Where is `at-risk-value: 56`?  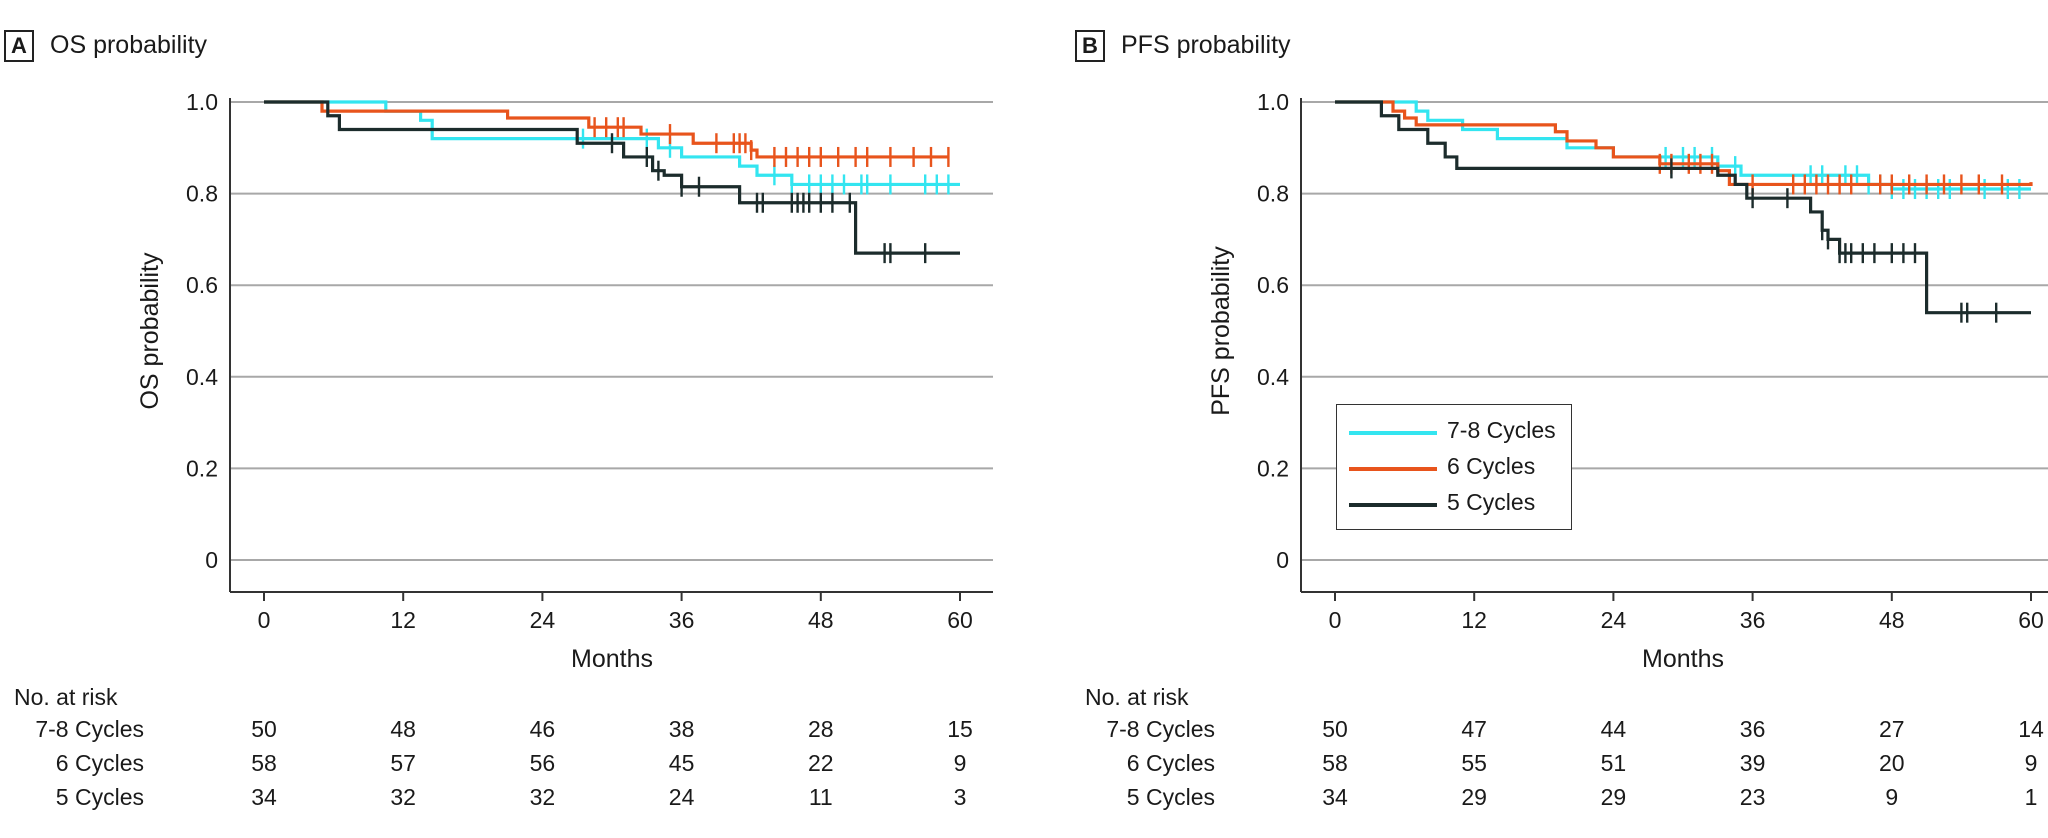 at-risk-value: 56 is located at coordinates (542, 763).